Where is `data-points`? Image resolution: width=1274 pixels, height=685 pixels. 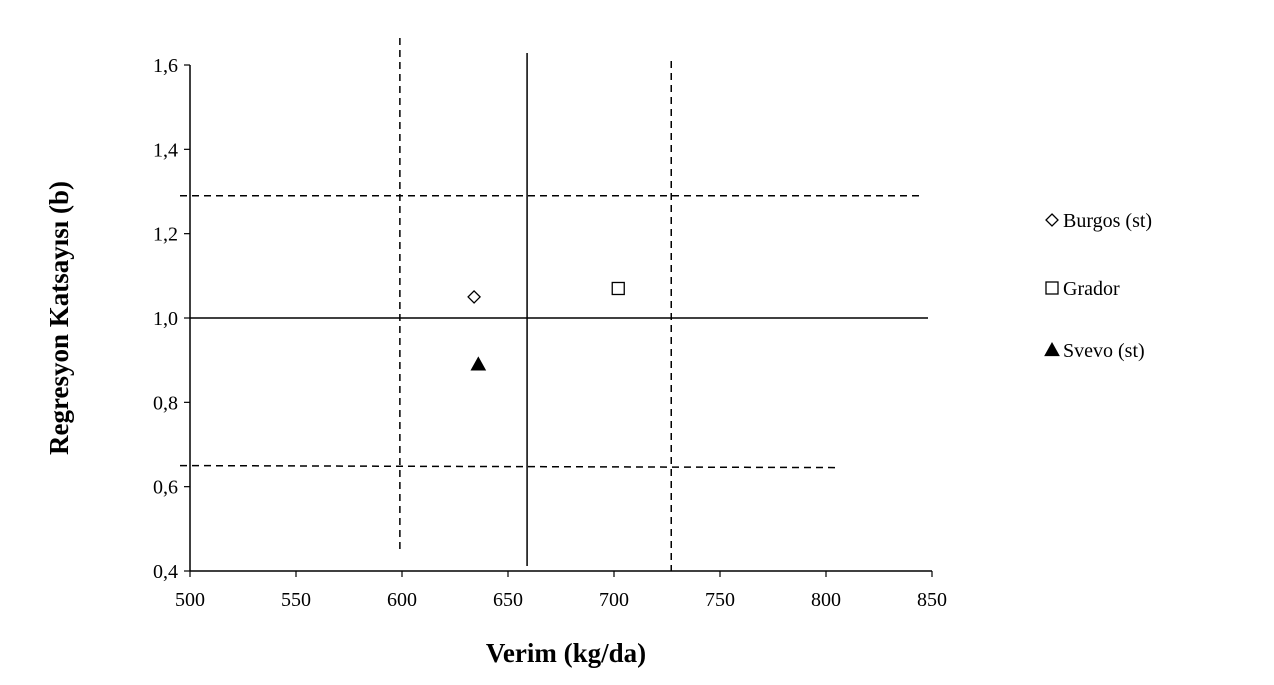
data-points is located at coordinates (546, 326).